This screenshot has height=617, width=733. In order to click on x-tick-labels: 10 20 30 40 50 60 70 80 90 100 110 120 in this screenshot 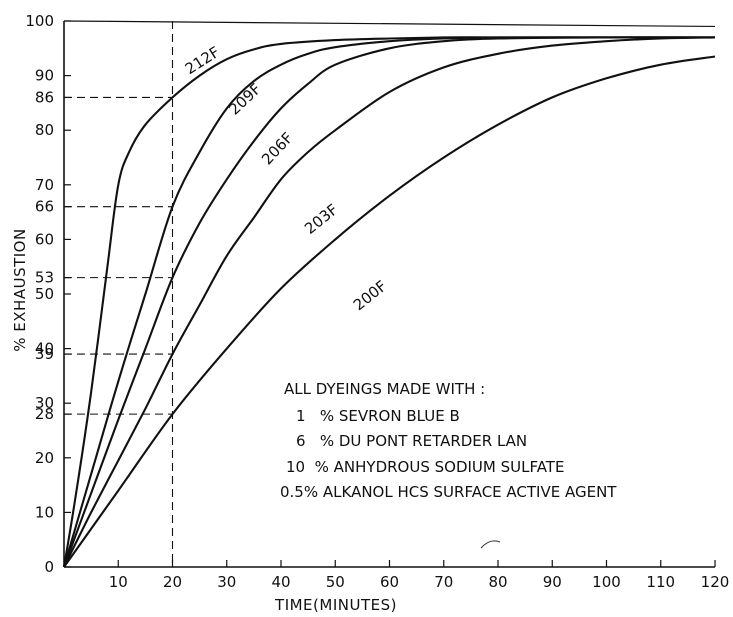, I will do `click(419, 582)`.